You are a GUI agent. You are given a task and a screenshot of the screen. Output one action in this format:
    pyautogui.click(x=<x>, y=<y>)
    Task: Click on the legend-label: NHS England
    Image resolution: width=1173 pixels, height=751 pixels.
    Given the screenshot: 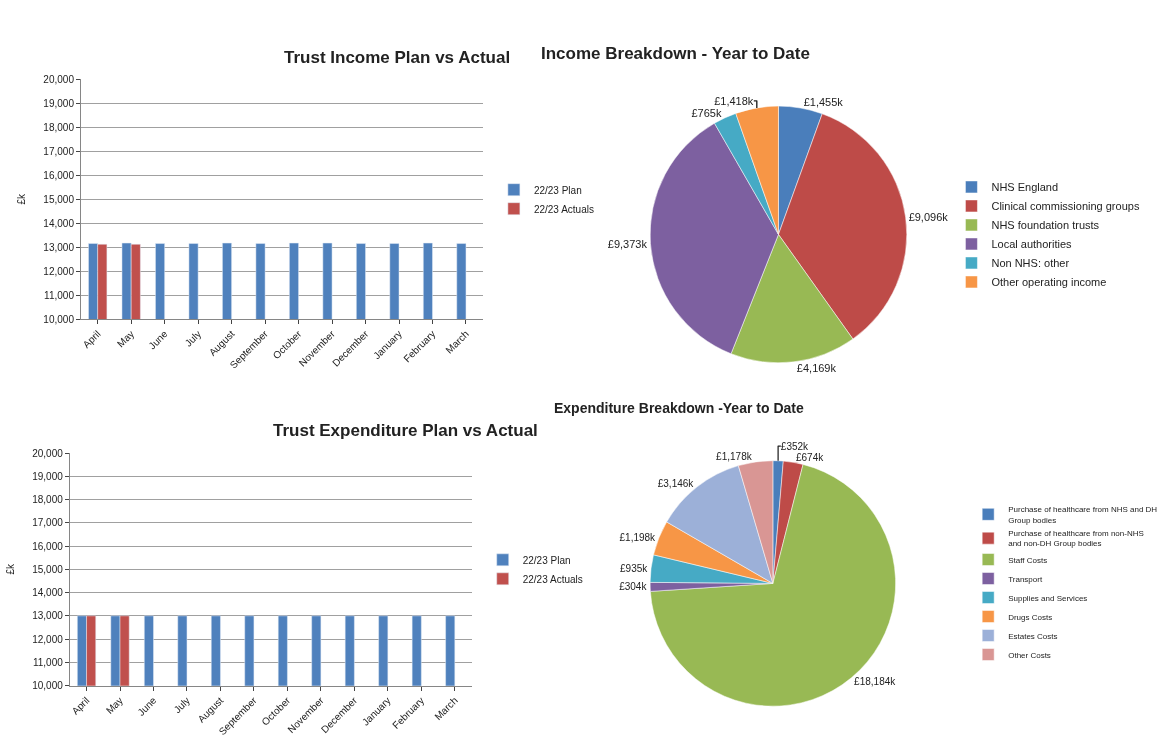 What is the action you would take?
    pyautogui.click(x=1025, y=187)
    